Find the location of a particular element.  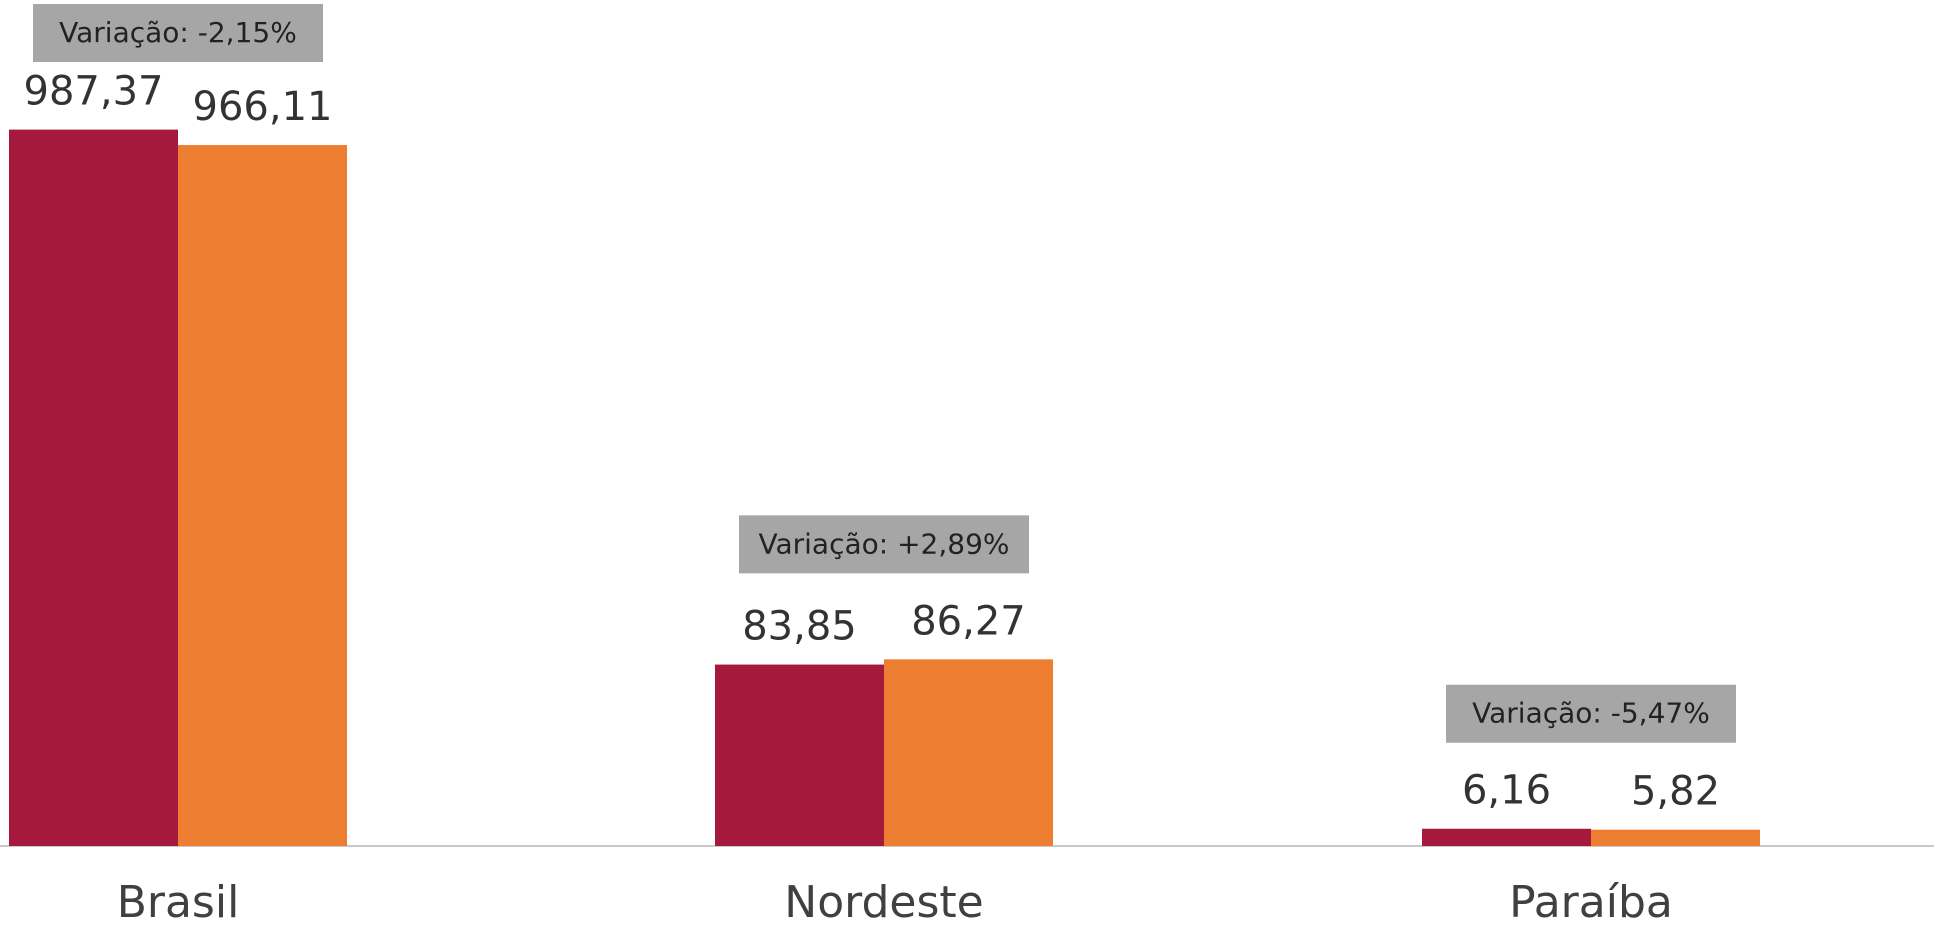

value-label: 5,82 is located at coordinates (1675, 792).